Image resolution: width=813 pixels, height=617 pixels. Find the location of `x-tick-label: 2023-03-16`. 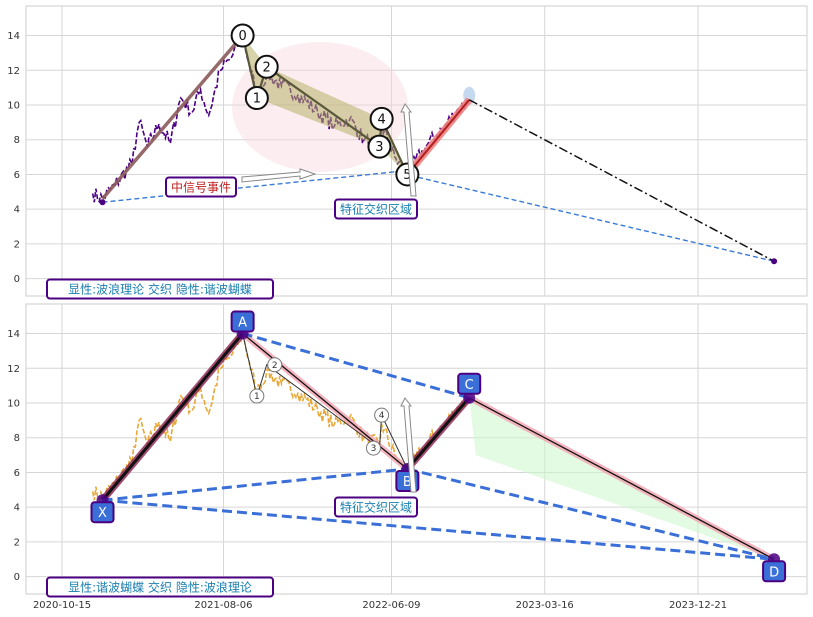

x-tick-label: 2023-03-16 is located at coordinates (545, 605).